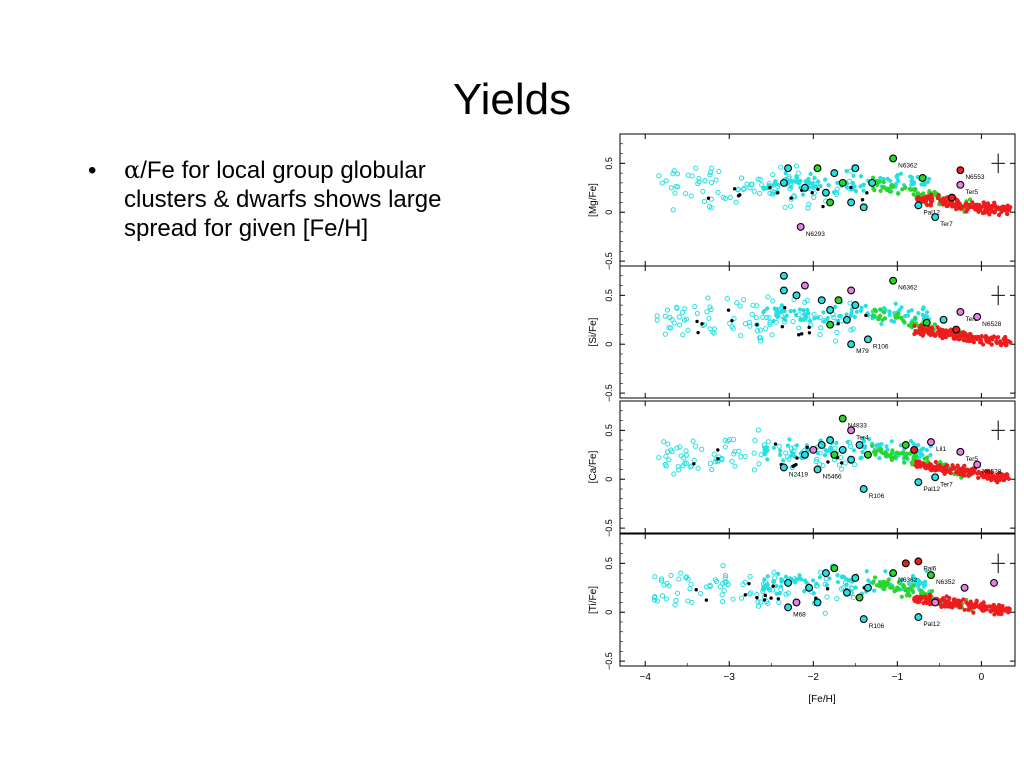 Image resolution: width=1024 pixels, height=768 pixels. Describe the element at coordinates (898, 677) in the screenshot. I see `x-tick-label: −1` at that location.